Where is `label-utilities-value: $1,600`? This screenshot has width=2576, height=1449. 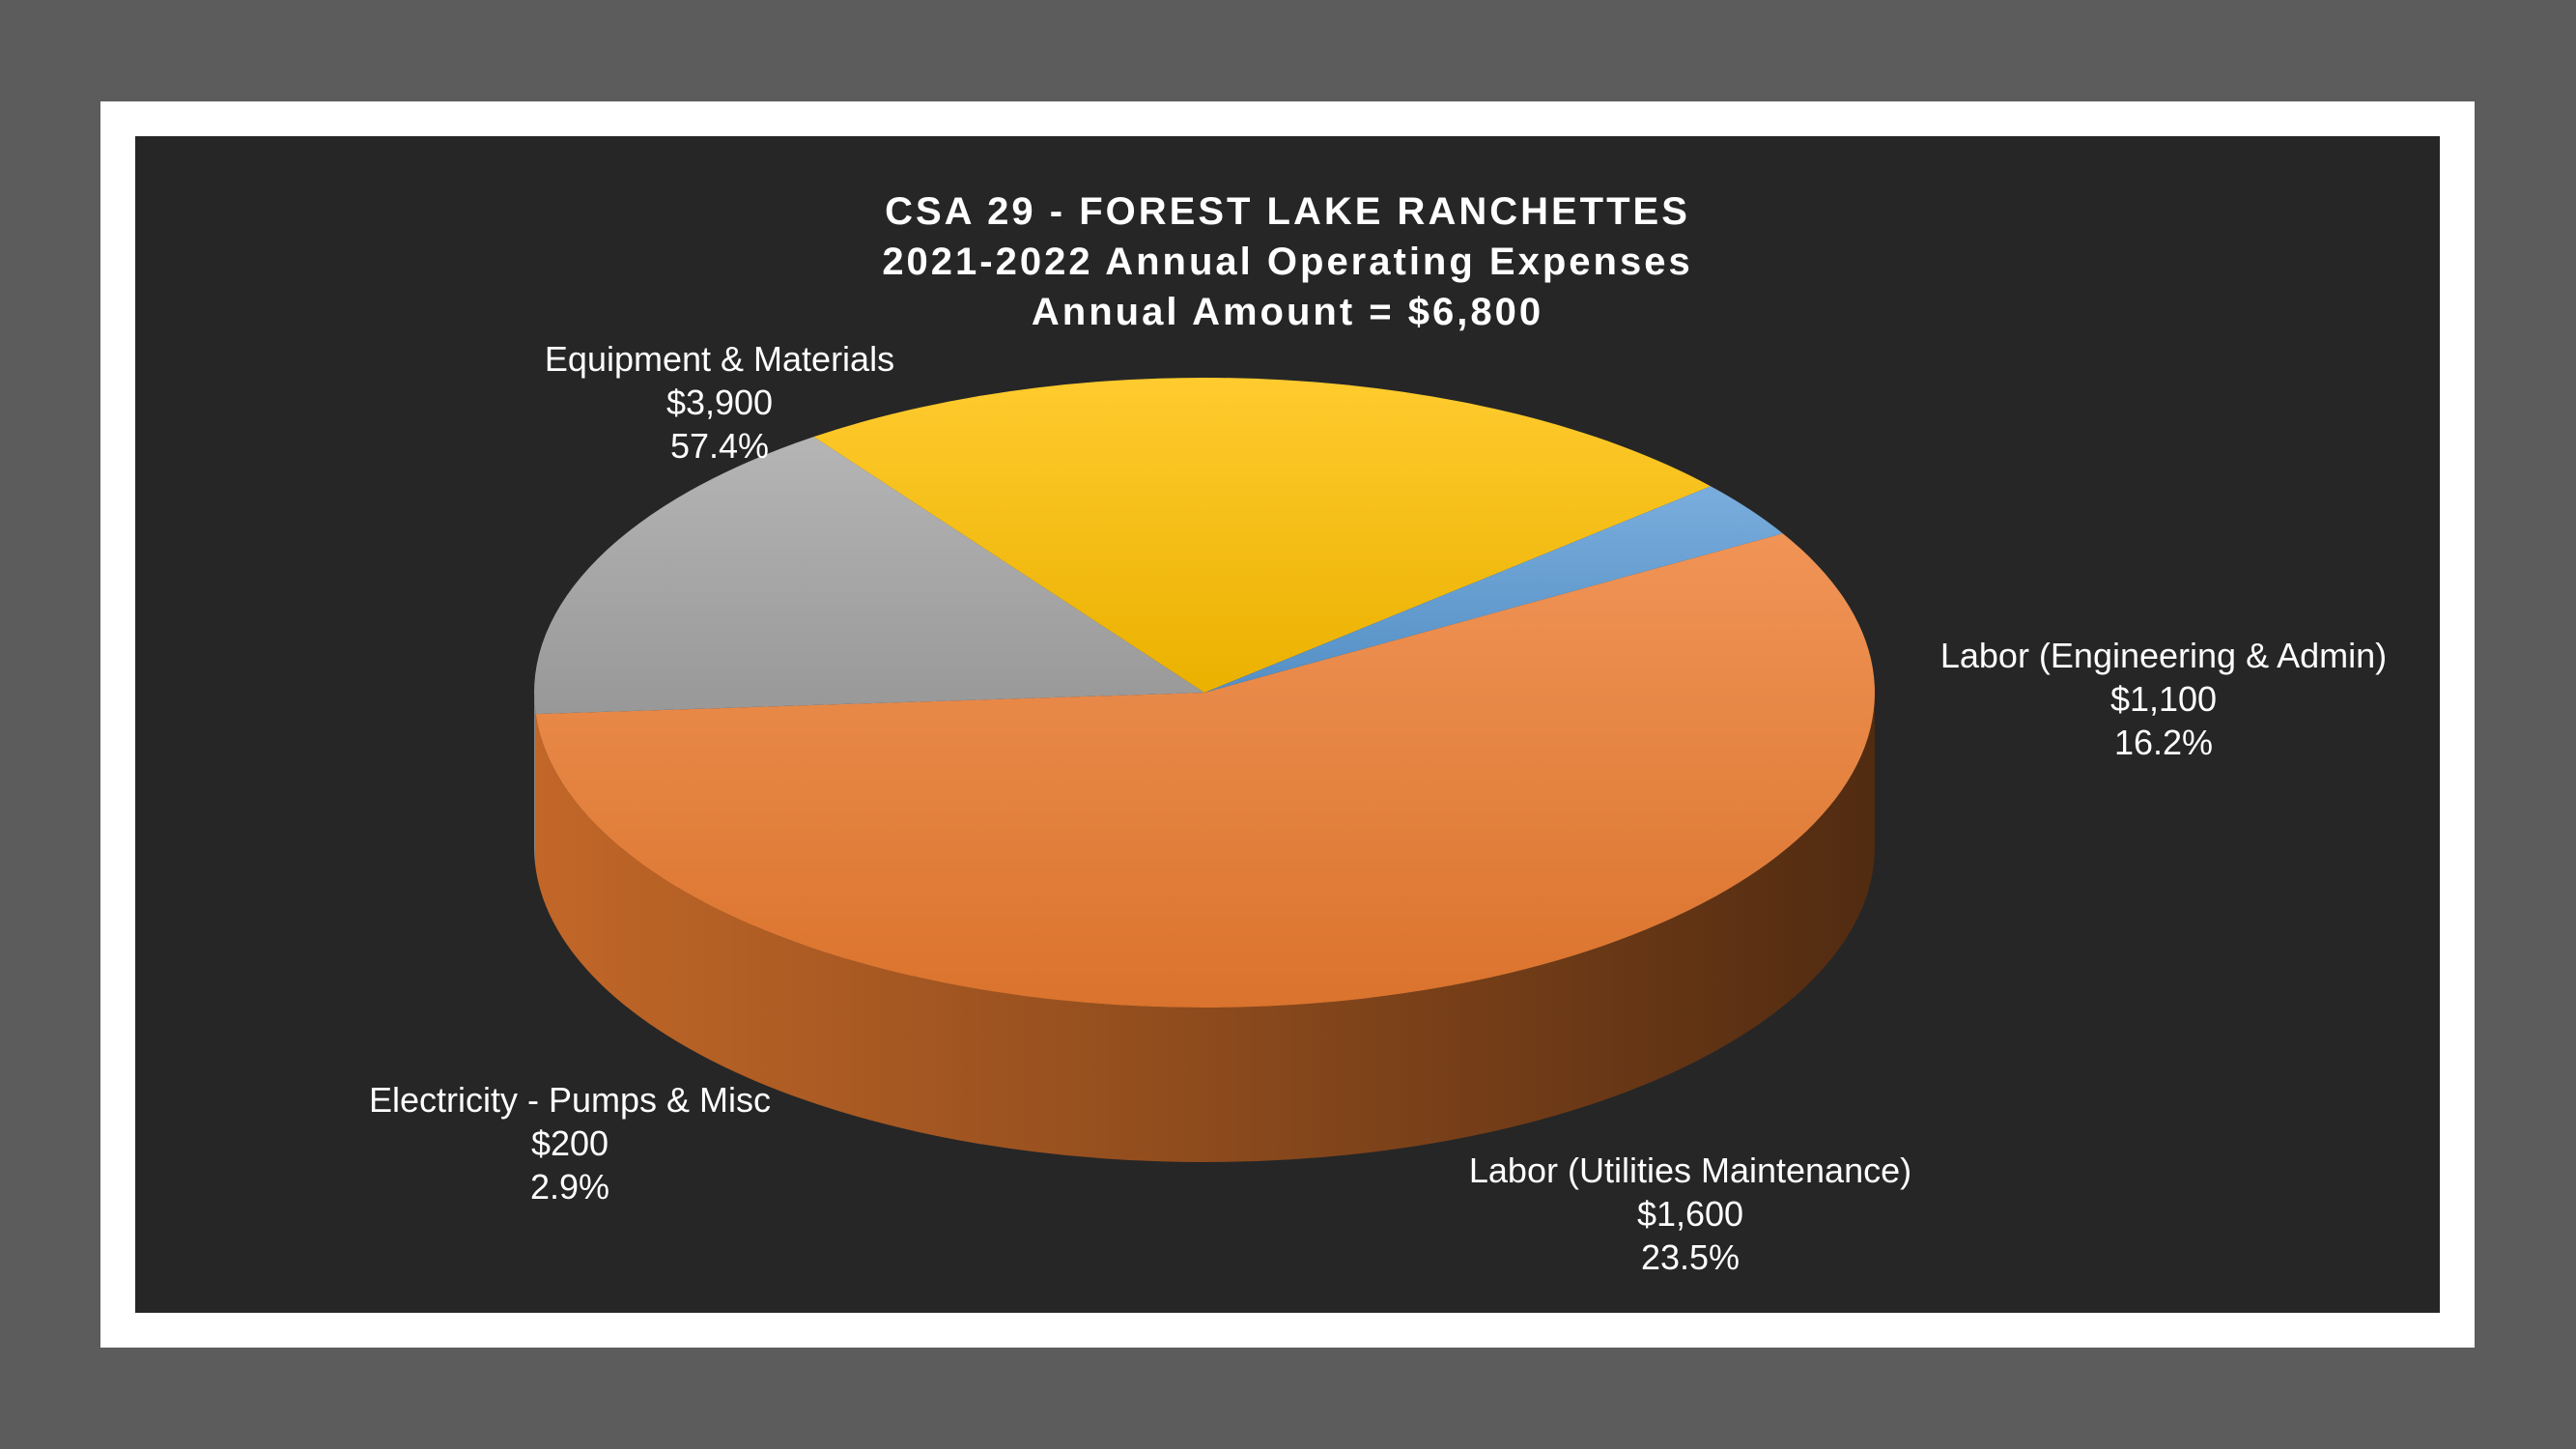 label-utilities-value: $1,600 is located at coordinates (1690, 1214).